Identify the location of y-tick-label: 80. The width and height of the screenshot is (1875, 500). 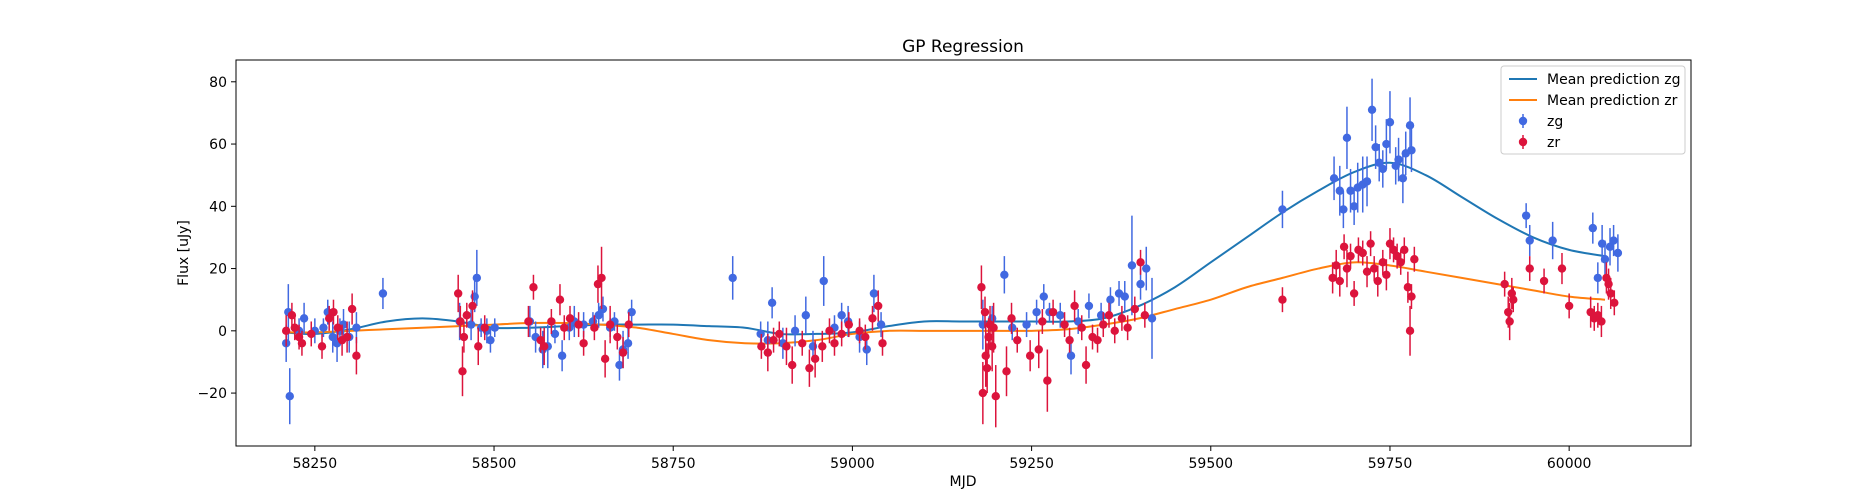
(218, 83).